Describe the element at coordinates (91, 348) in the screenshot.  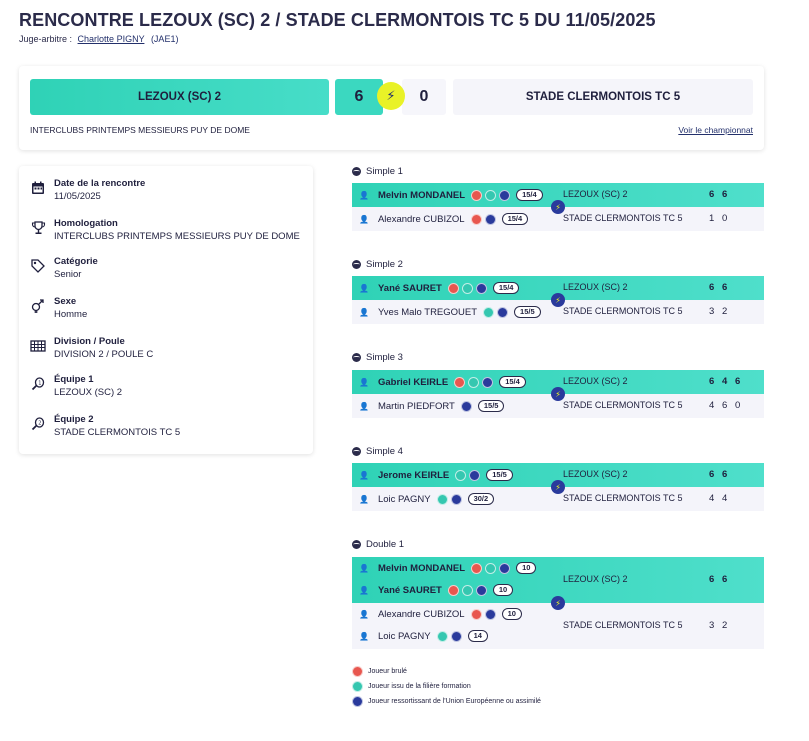
I see `info-row: Division / Poule DIVISION 2 / POULE C` at that location.